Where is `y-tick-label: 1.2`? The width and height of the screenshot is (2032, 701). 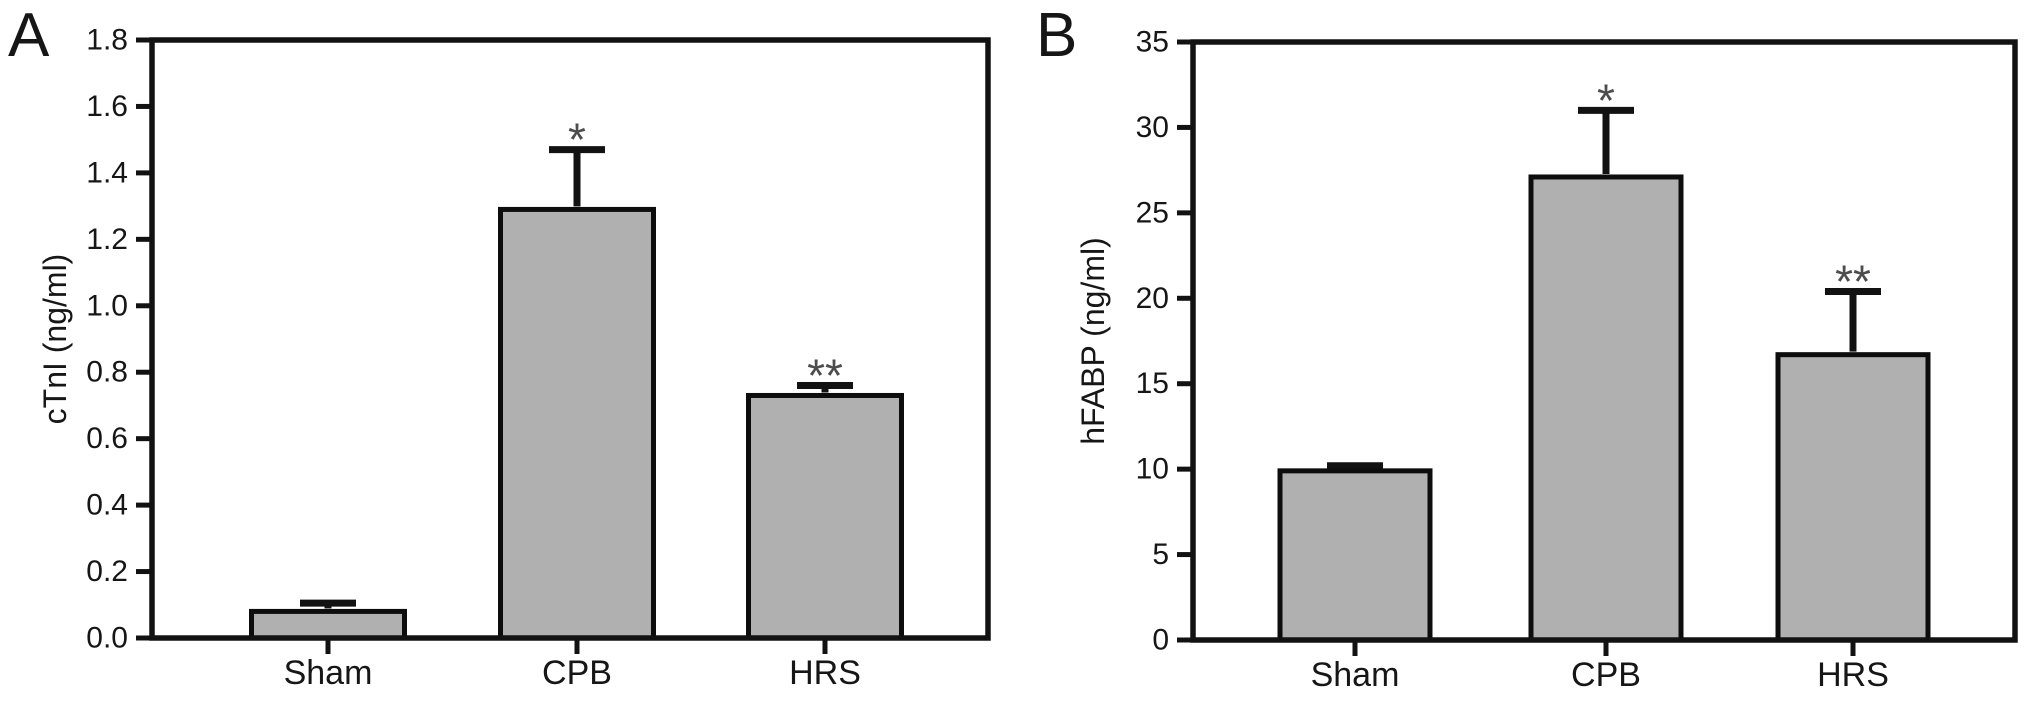 y-tick-label: 1.2 is located at coordinates (107, 239).